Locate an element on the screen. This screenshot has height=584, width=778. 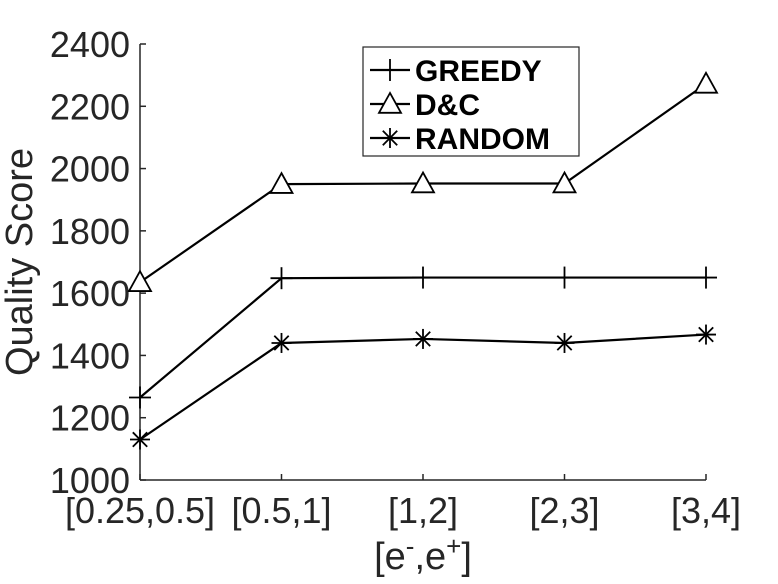
y-tick-label: 2000 is located at coordinates (90, 169).